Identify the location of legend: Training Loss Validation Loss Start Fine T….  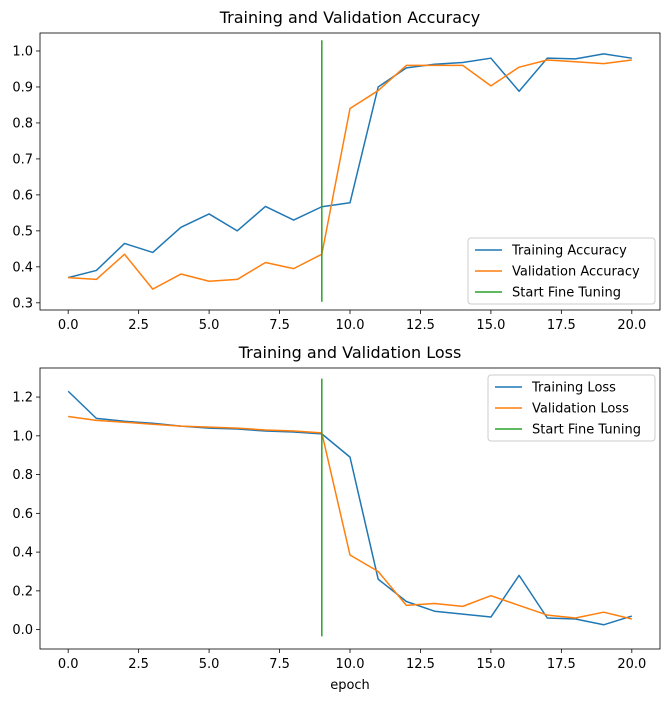
(571, 408).